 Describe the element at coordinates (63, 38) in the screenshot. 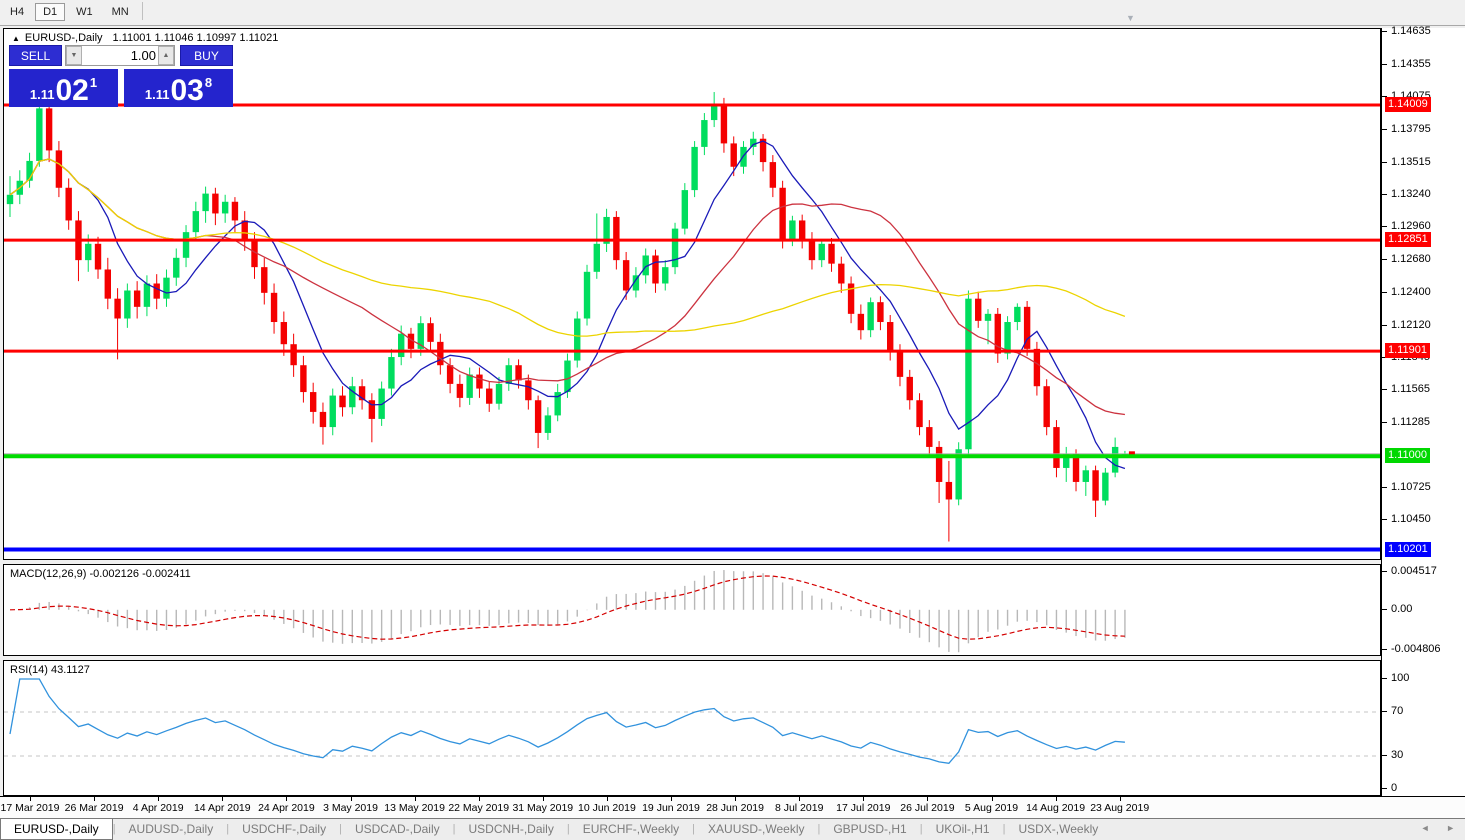

I see `symbol-label: EURUSD-,Daily` at that location.